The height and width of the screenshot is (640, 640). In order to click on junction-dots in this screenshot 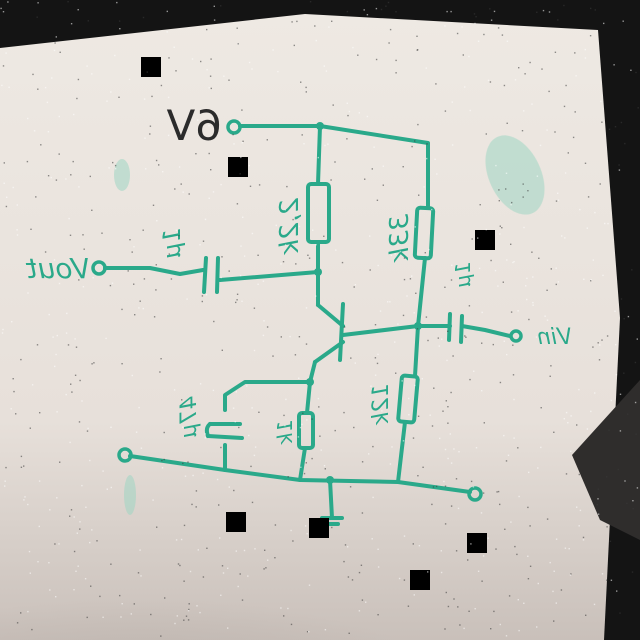, I will do `click(364, 303)`.